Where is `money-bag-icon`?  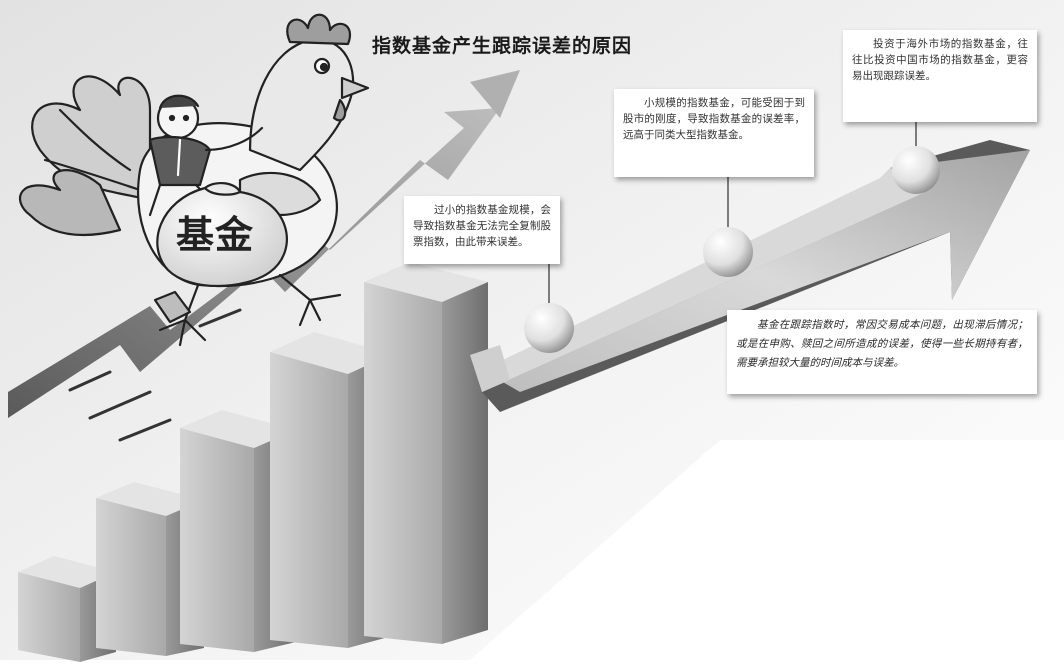 money-bag-icon is located at coordinates (222, 234).